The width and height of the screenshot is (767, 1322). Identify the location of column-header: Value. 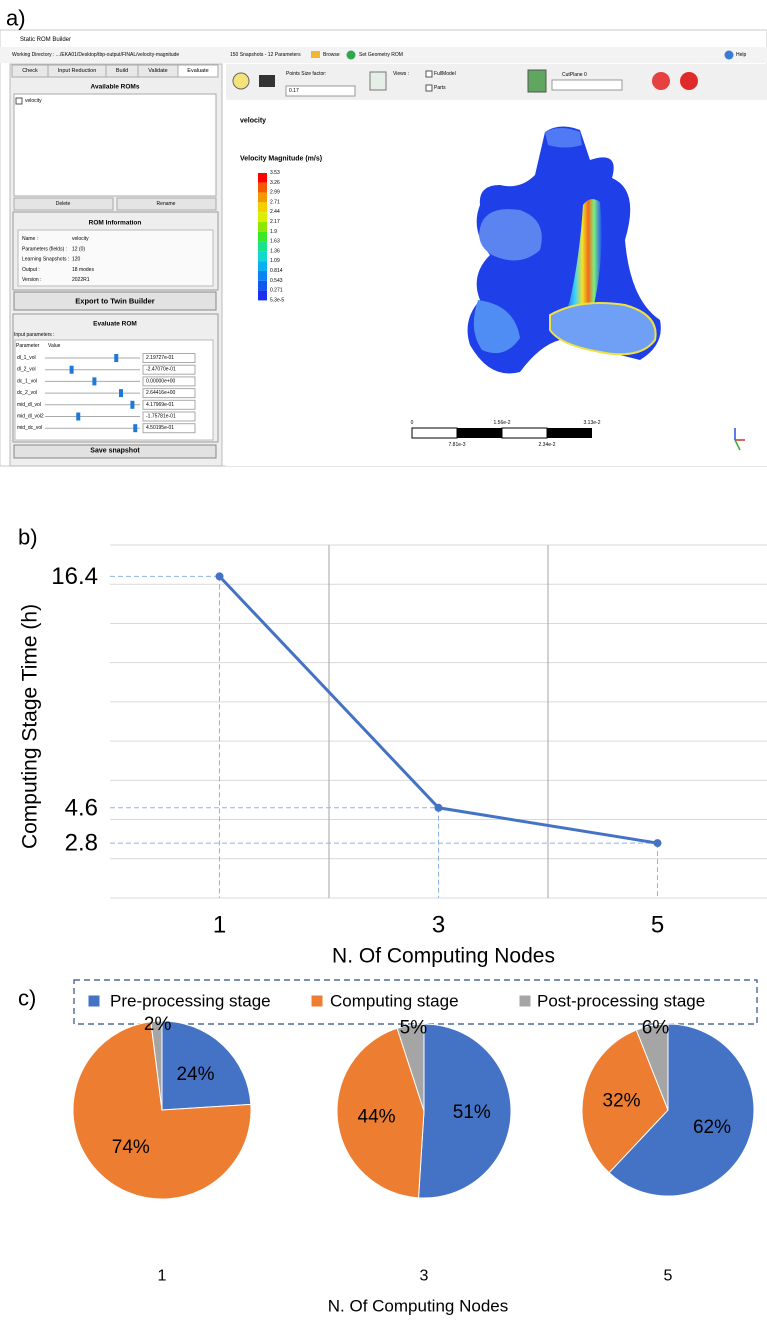
(54, 346).